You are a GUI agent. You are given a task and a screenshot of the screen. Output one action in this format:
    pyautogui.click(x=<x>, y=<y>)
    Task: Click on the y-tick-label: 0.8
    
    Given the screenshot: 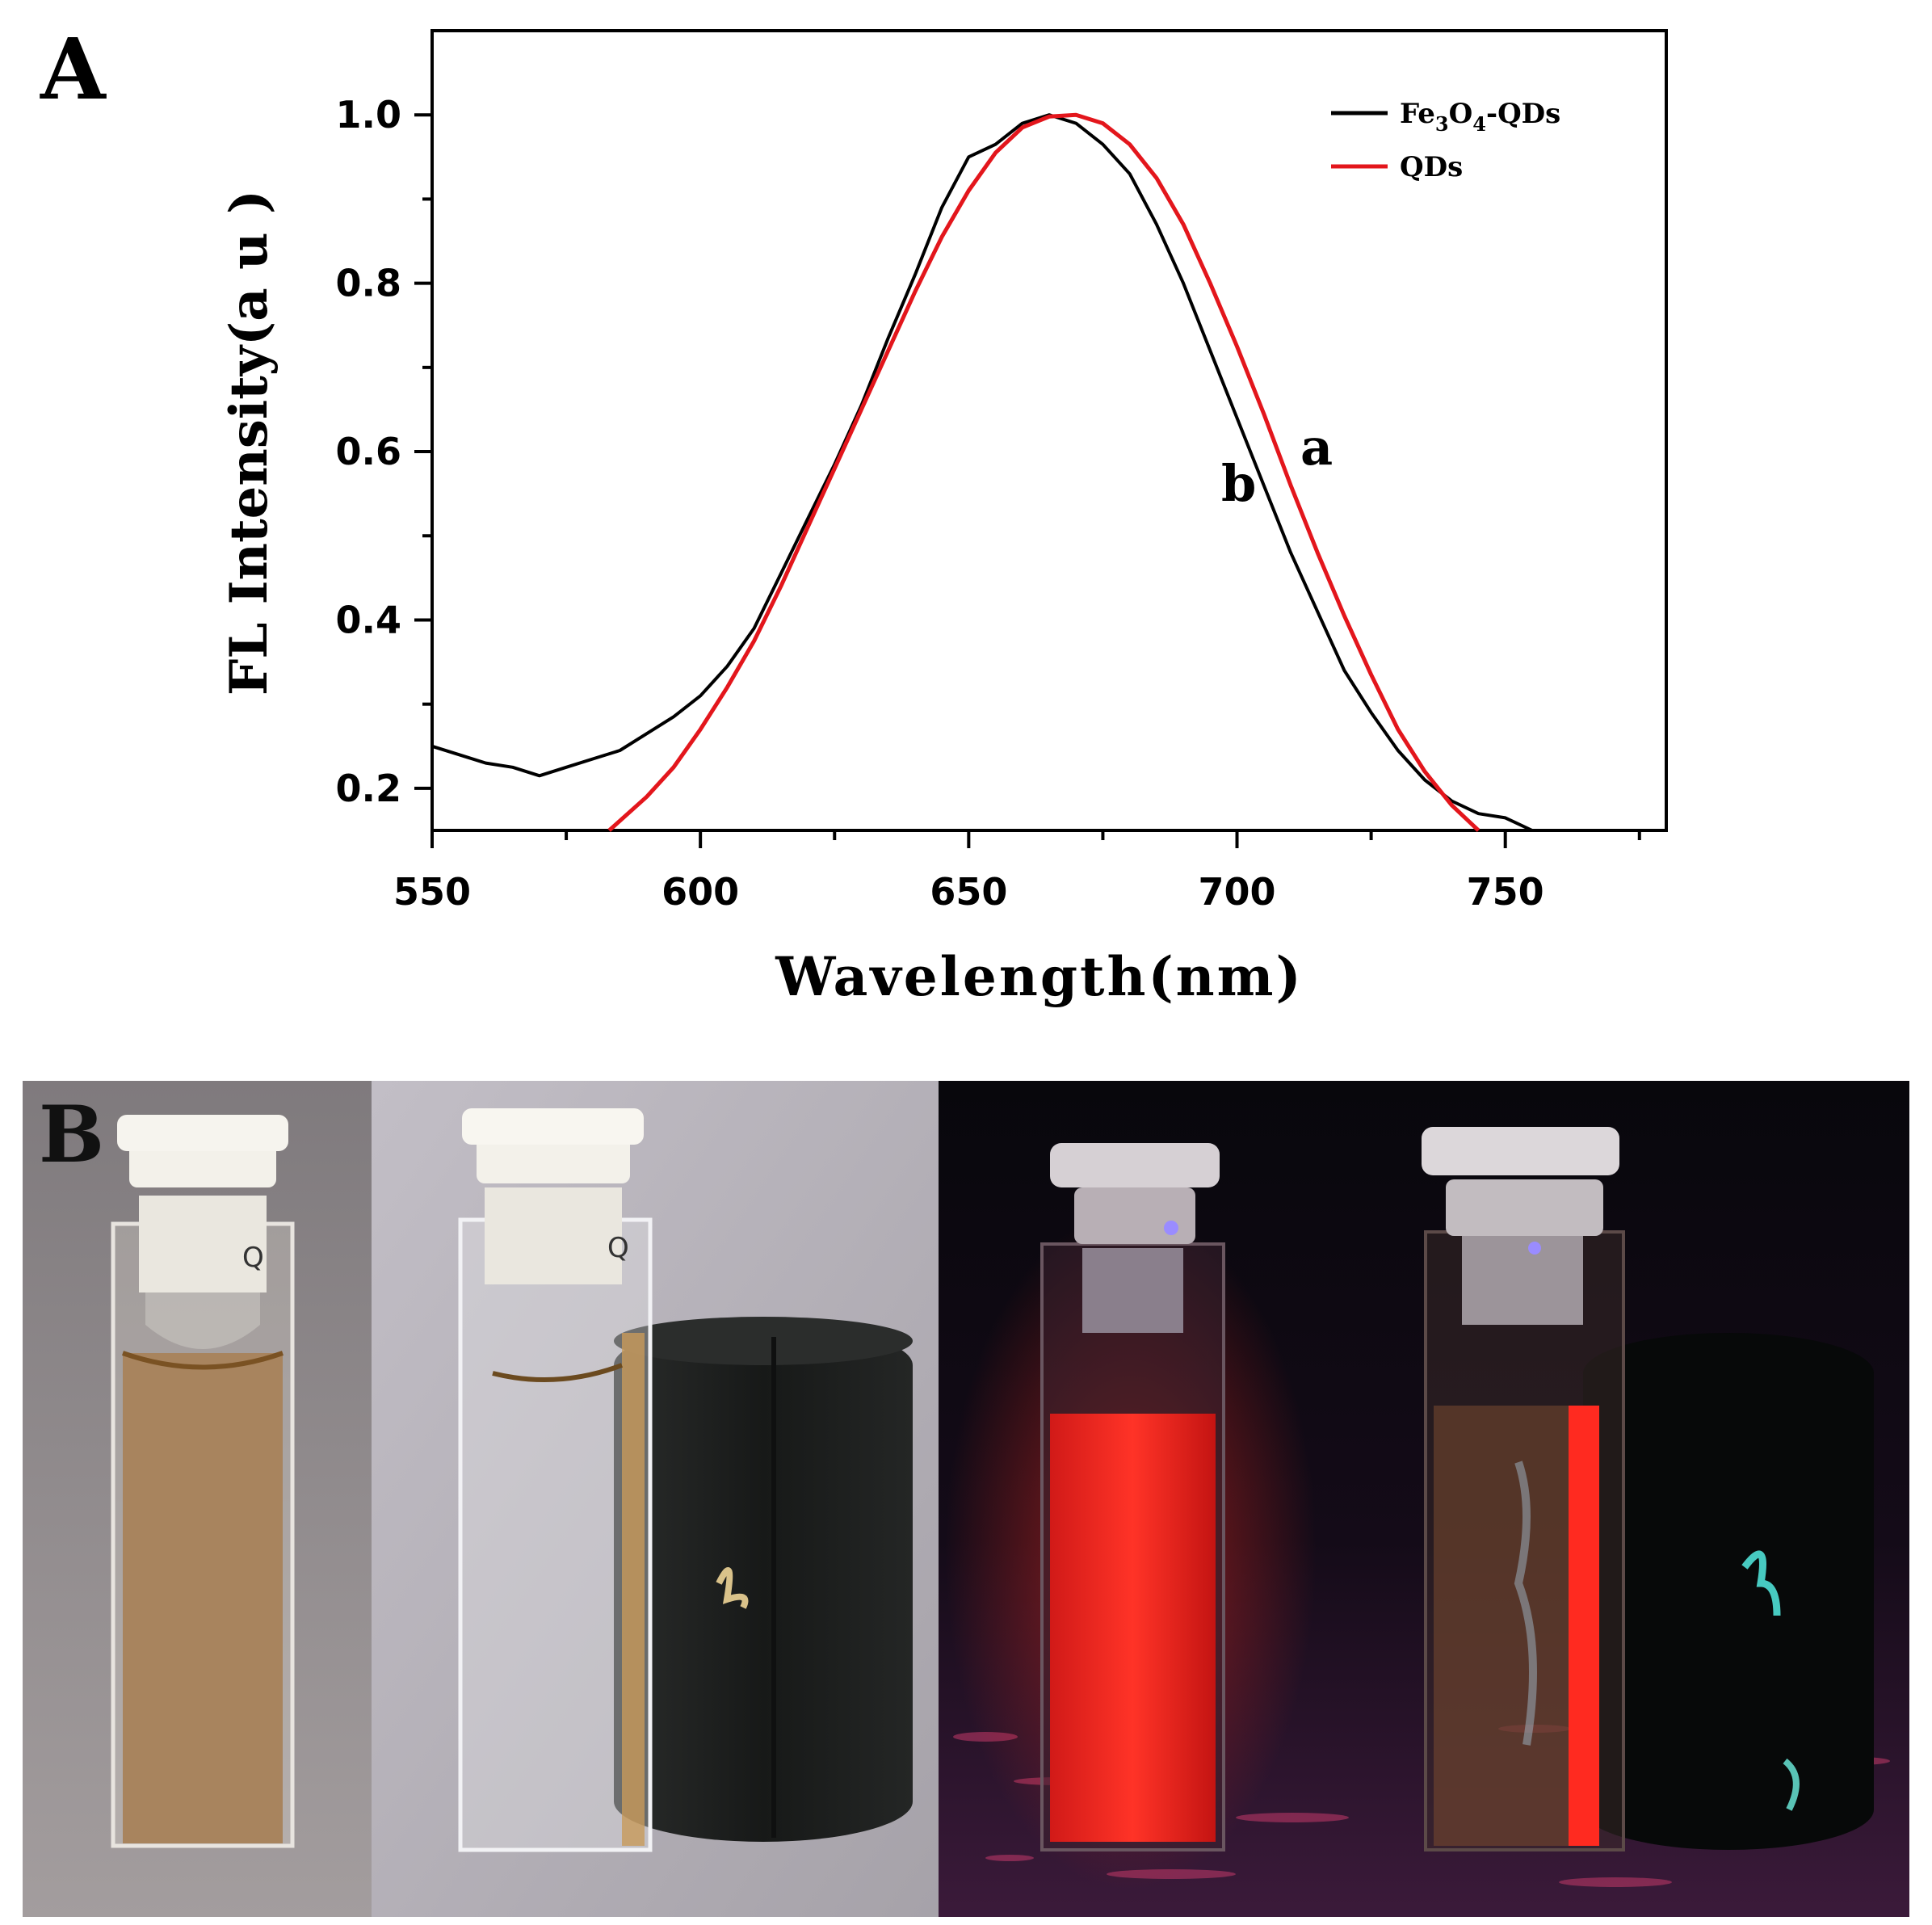 What is the action you would take?
    pyautogui.click(x=369, y=283)
    